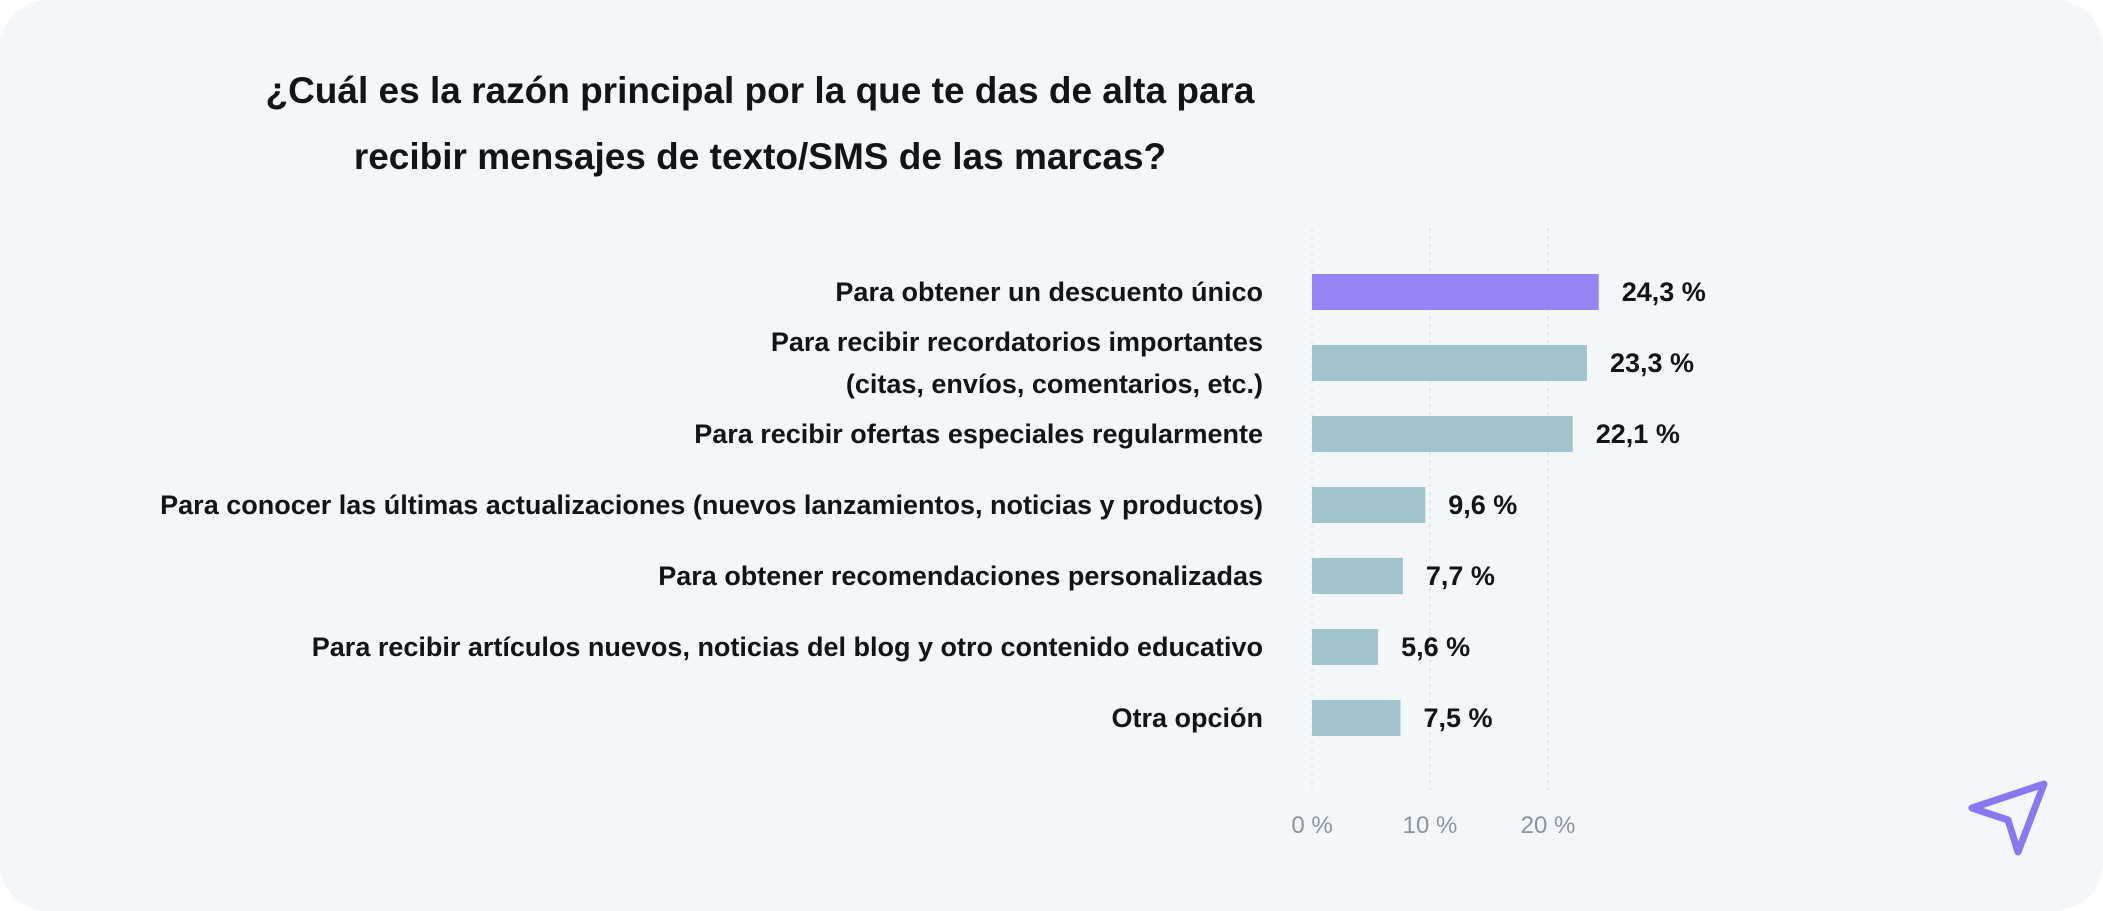  What do you see at coordinates (1638, 434) in the screenshot?
I see `value-label: 22,1 %` at bounding box center [1638, 434].